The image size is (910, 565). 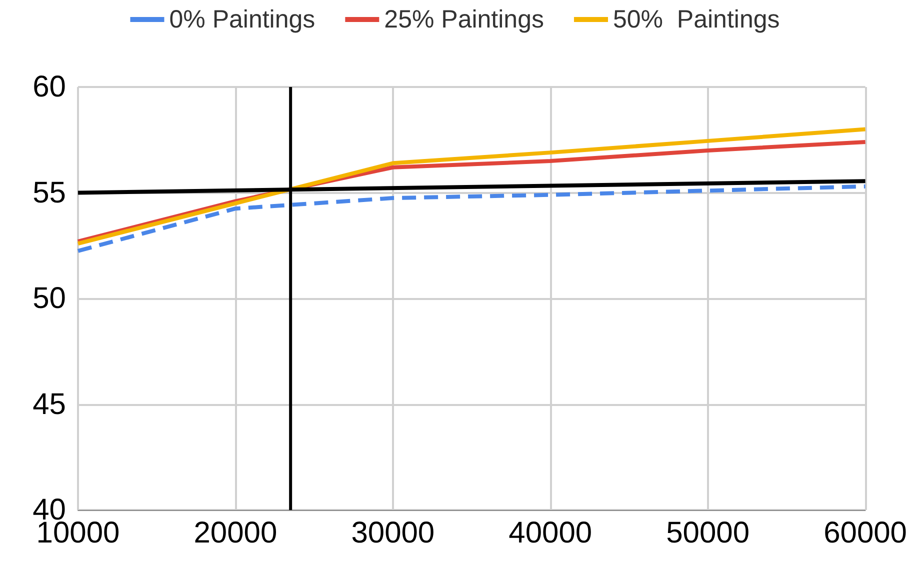 I want to click on y-tick-label: 55, so click(x=49, y=193).